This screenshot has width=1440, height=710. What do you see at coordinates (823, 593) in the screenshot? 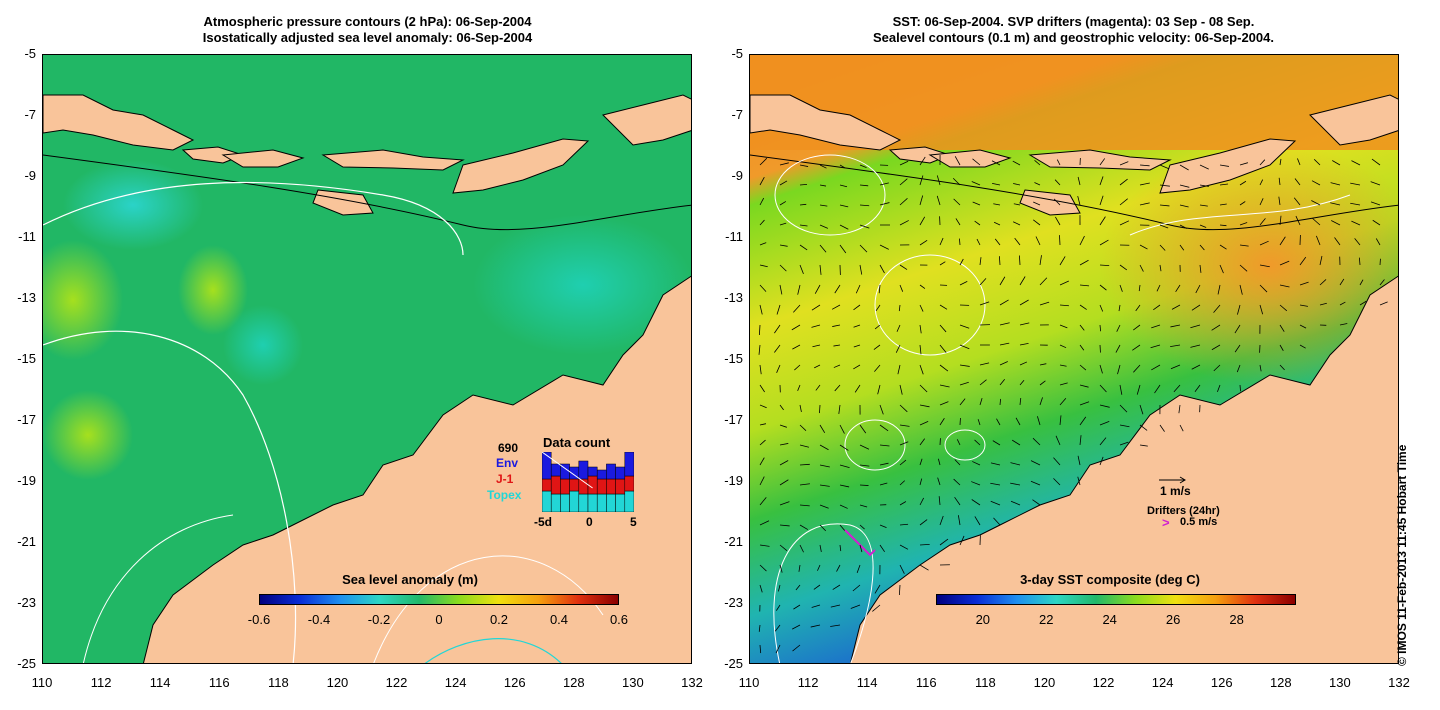
I see `sealevel-contour-south` at bounding box center [823, 593].